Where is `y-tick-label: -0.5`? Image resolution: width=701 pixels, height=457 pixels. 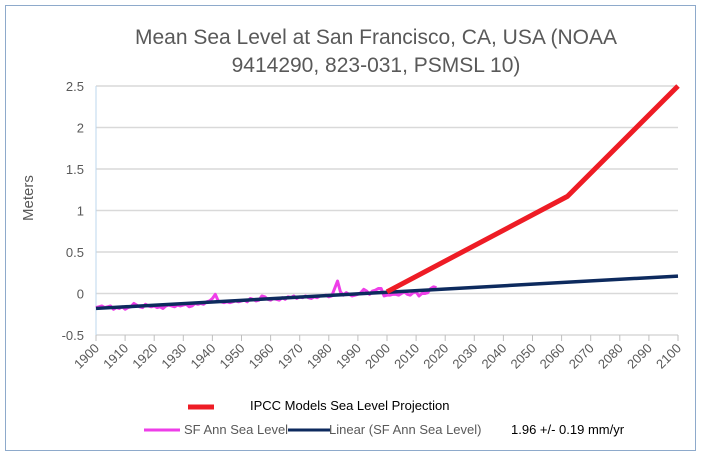
y-tick-label: -0.5 is located at coordinates (73, 335).